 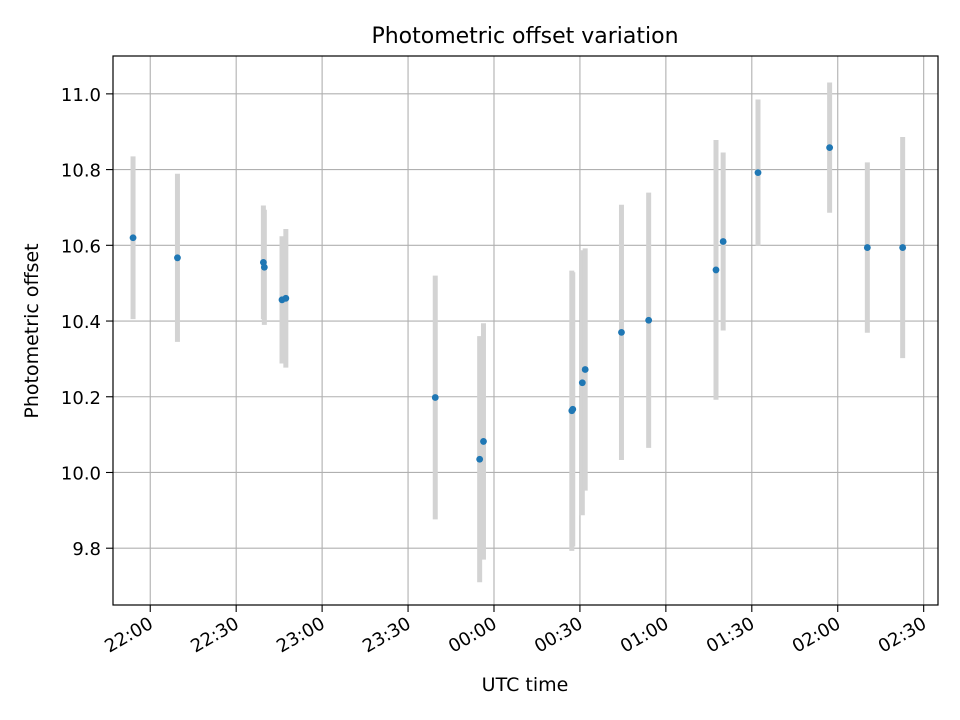 I want to click on y-tick-label: 10.6, so click(x=81, y=246).